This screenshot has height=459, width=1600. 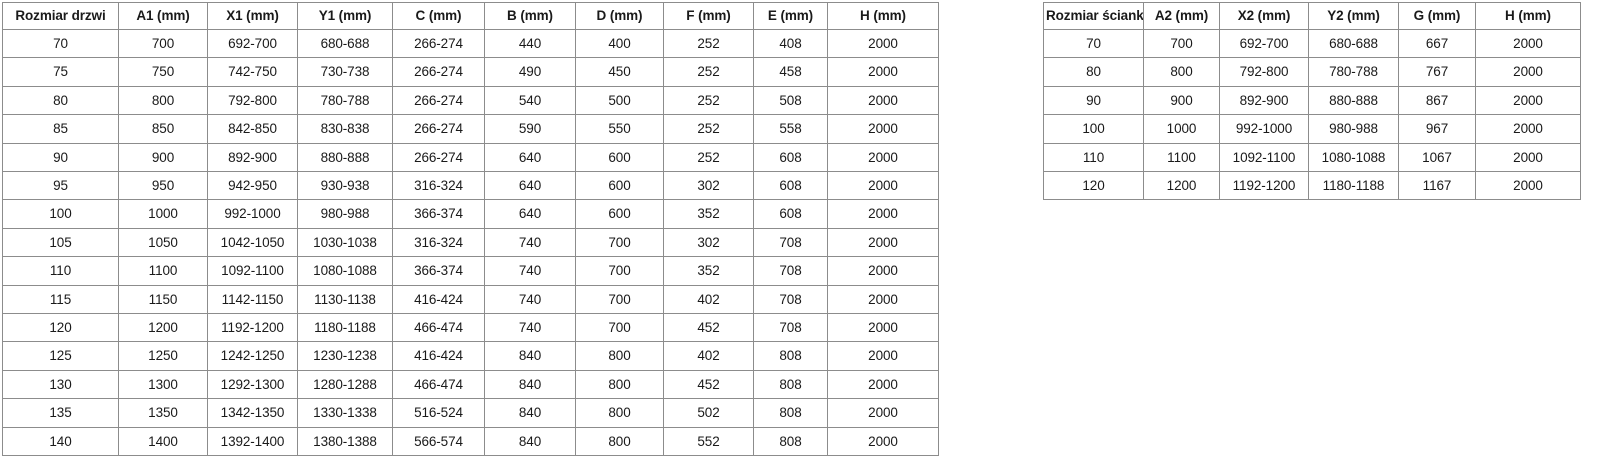 What do you see at coordinates (619, 129) in the screenshot?
I see `cell-d: 550` at bounding box center [619, 129].